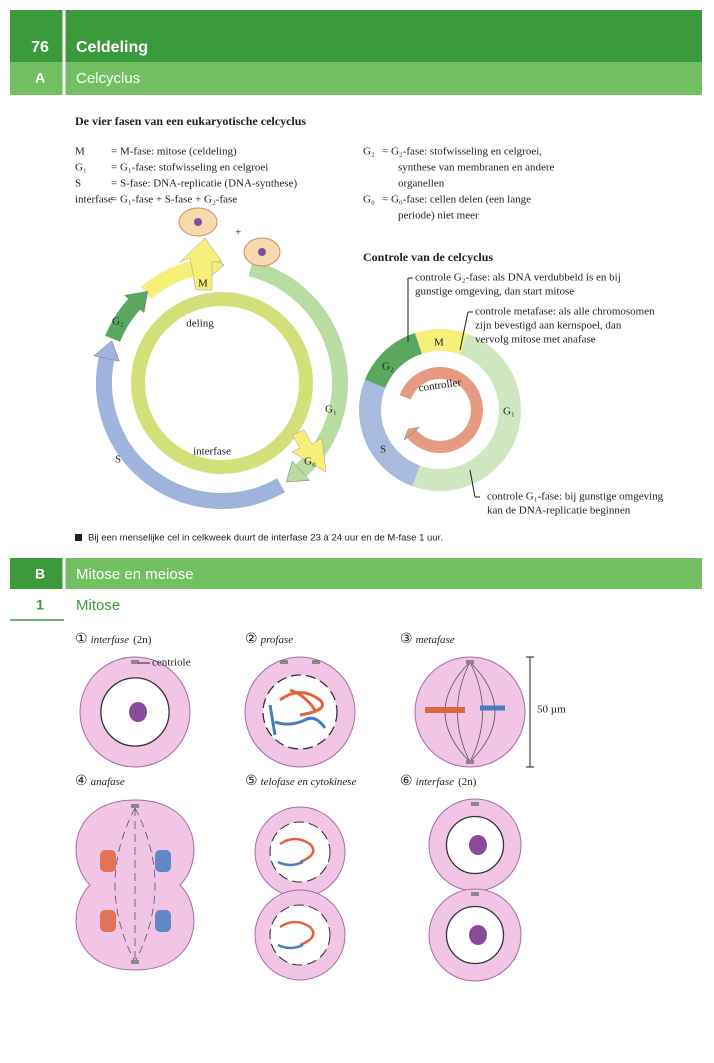 The image size is (714, 1063). What do you see at coordinates (277, 640) in the screenshot?
I see `stage-name: profase` at bounding box center [277, 640].